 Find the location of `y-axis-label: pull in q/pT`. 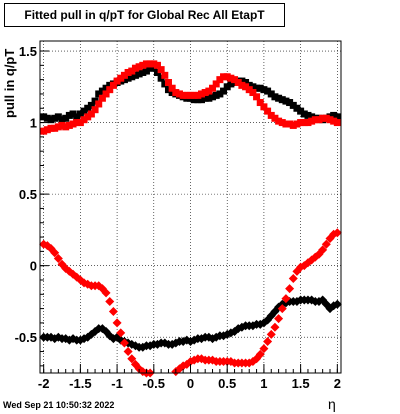

y-axis-label: pull in q/pT is located at coordinates (9, 83).